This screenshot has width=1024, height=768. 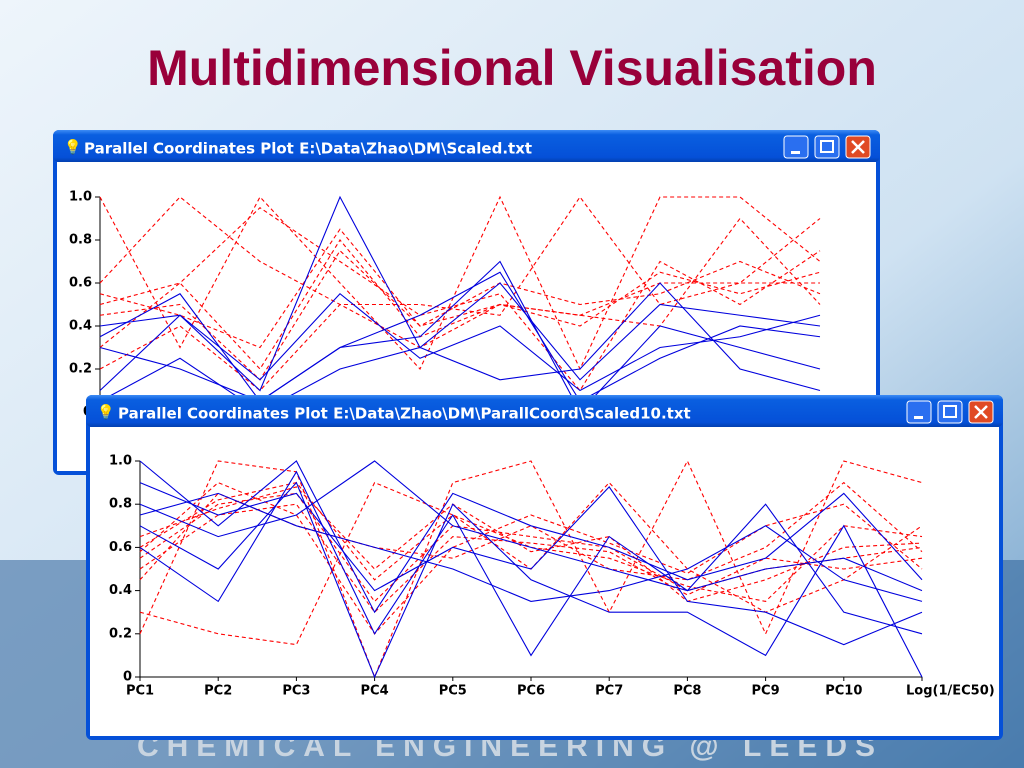 What do you see at coordinates (296, 691) in the screenshot?
I see `x-tick-label: PC3` at bounding box center [296, 691].